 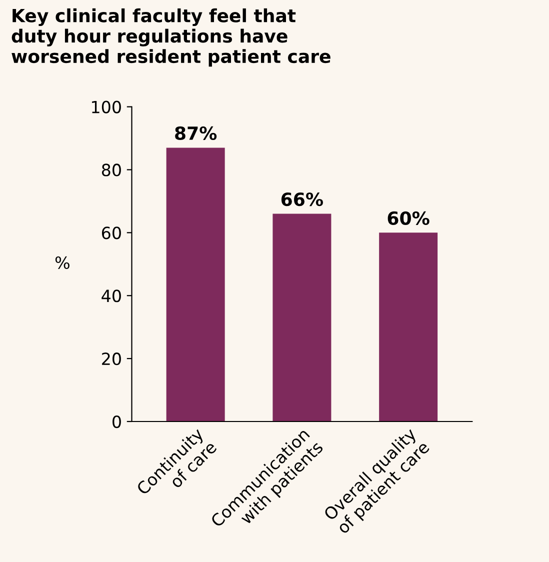 What do you see at coordinates (111, 233) in the screenshot?
I see `y-tick-label: 60` at bounding box center [111, 233].